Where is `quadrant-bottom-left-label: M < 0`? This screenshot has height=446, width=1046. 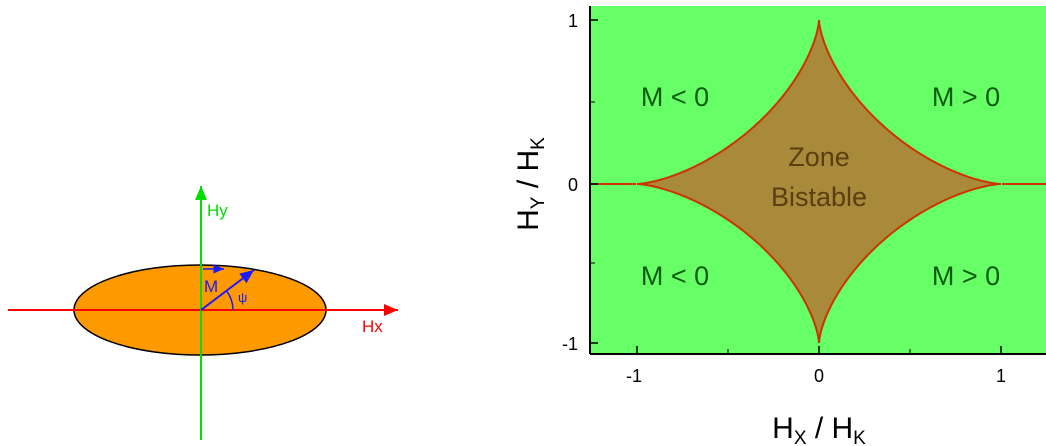 quadrant-bottom-left-label: M < 0 is located at coordinates (675, 276).